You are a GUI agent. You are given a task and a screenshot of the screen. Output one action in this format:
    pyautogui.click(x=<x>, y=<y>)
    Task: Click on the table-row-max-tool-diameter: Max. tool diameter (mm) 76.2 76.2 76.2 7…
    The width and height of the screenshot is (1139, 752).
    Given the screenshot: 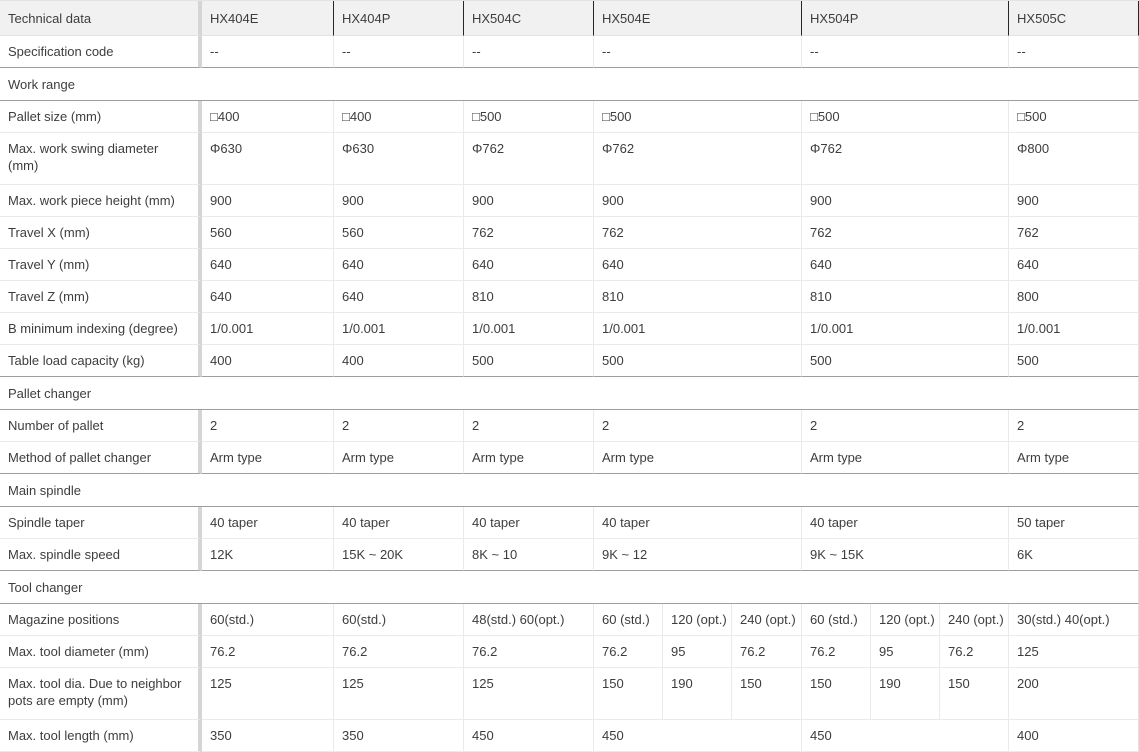 What is the action you would take?
    pyautogui.click(x=569, y=652)
    